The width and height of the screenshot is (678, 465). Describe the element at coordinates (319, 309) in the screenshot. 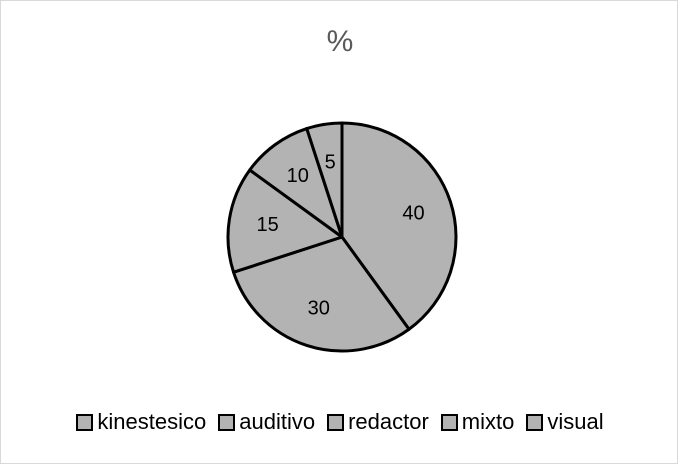

I see `data-label-auditivo: 30` at that location.